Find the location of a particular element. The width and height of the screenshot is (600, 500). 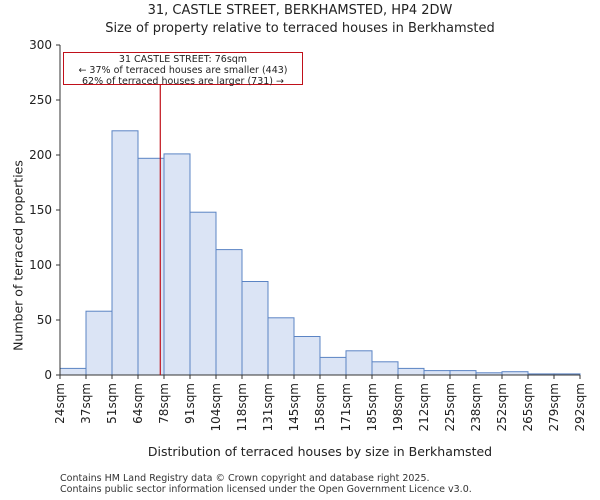

bar-171sqm is located at coordinates (359, 363).